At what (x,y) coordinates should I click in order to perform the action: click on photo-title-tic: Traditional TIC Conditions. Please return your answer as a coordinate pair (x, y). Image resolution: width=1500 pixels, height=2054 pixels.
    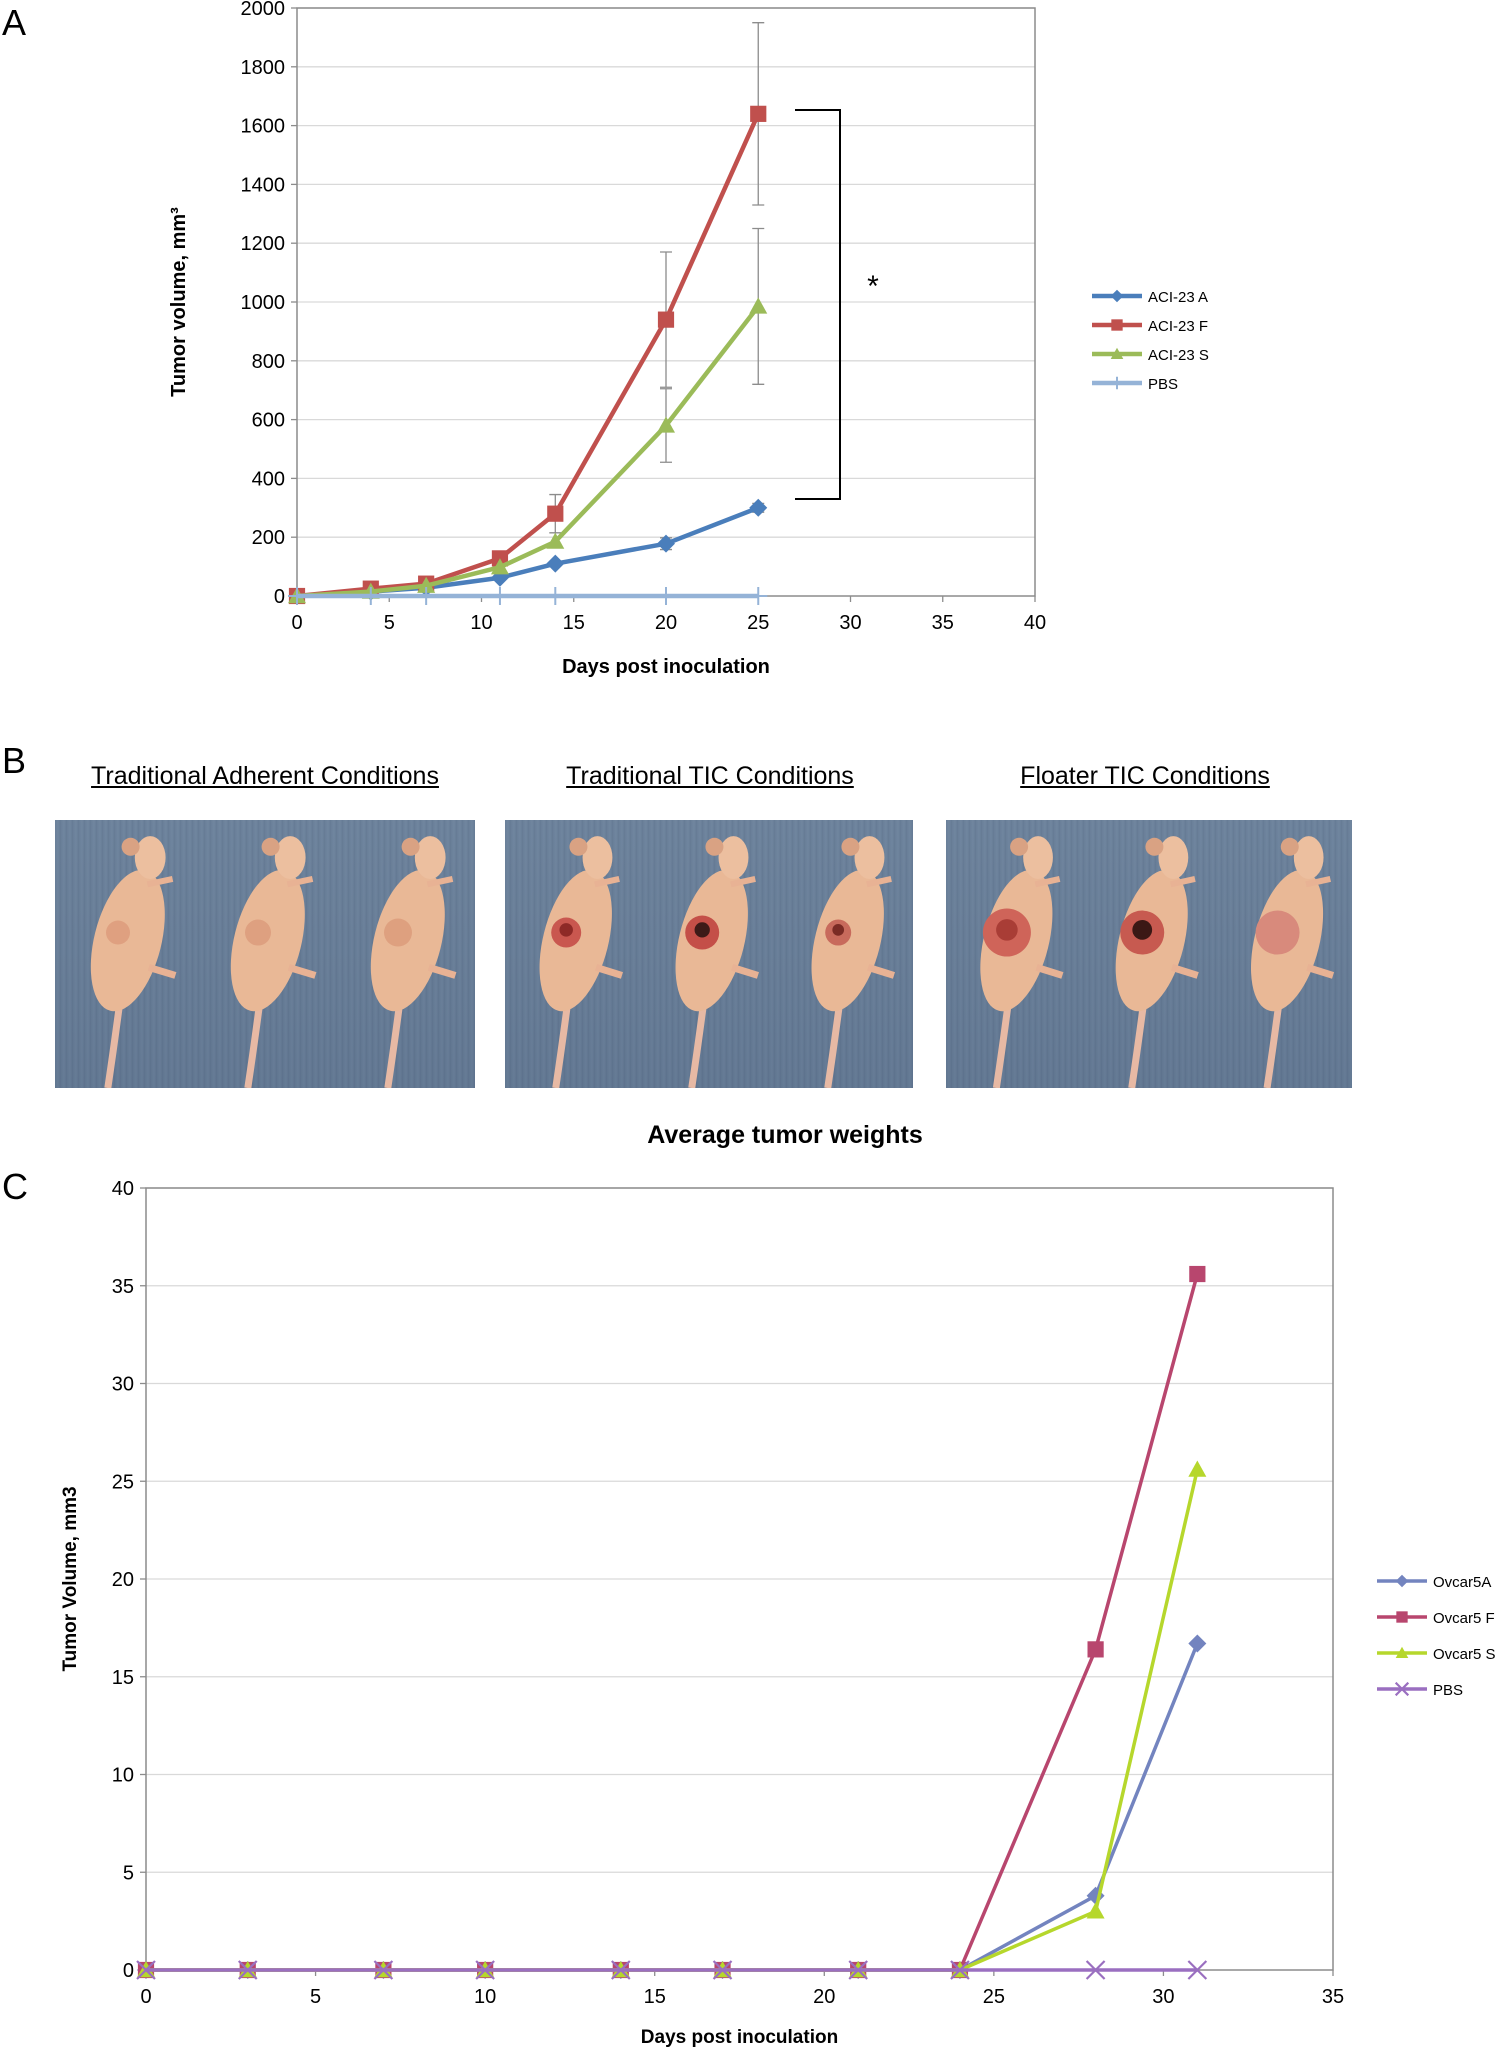
    Looking at the image, I should click on (710, 776).